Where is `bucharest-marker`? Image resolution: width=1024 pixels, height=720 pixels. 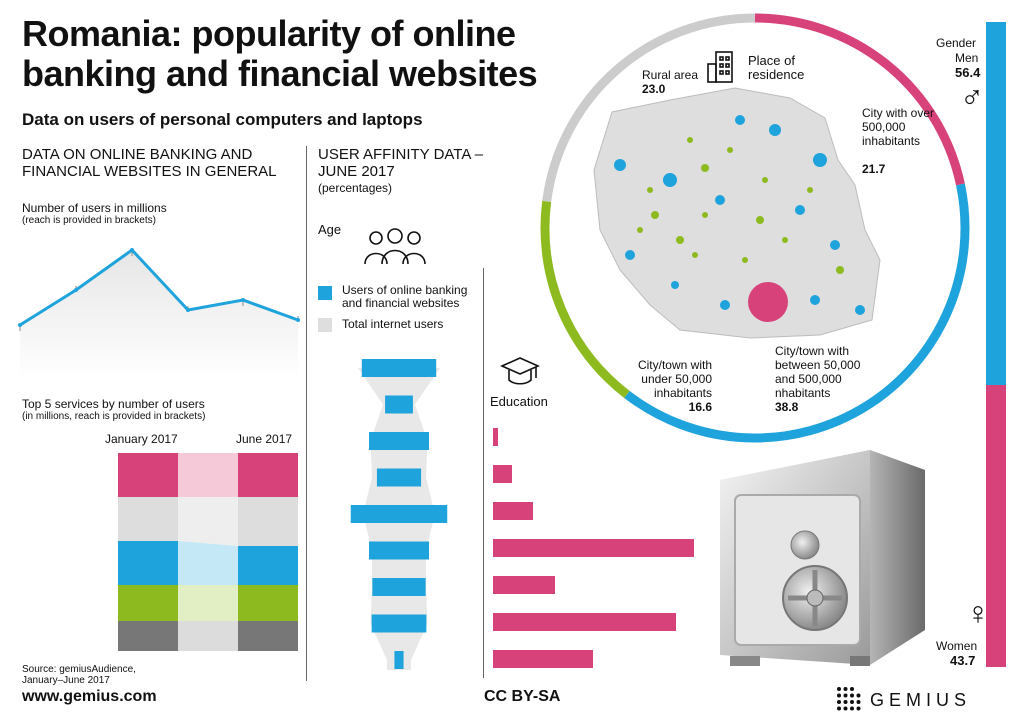
bucharest-marker is located at coordinates (768, 302).